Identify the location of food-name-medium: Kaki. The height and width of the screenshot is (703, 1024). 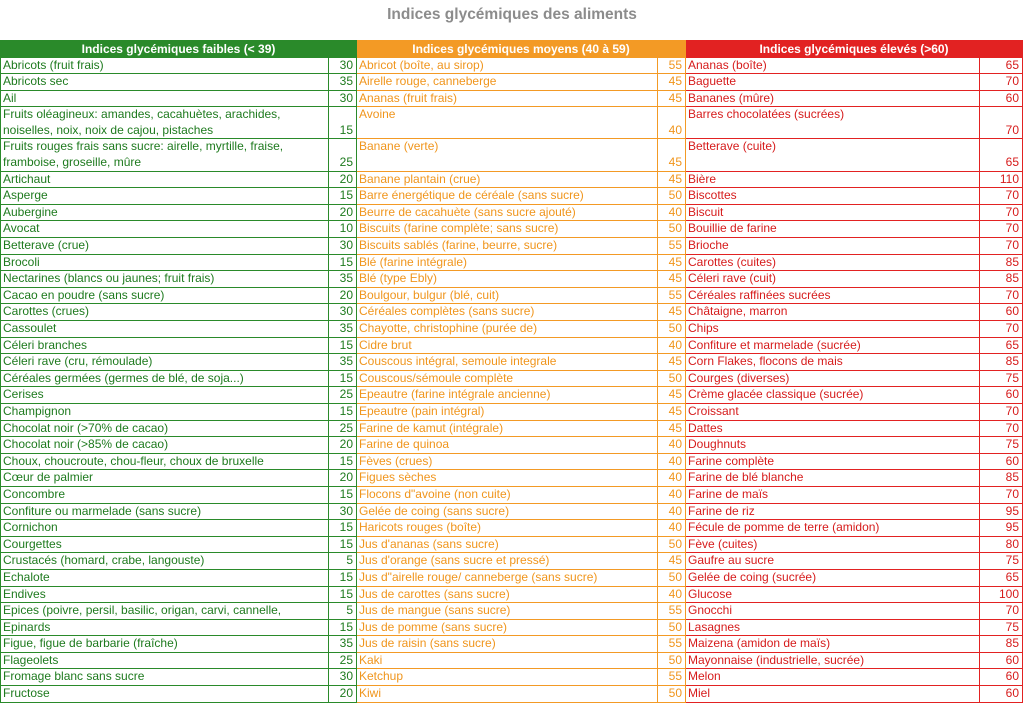
(507, 660).